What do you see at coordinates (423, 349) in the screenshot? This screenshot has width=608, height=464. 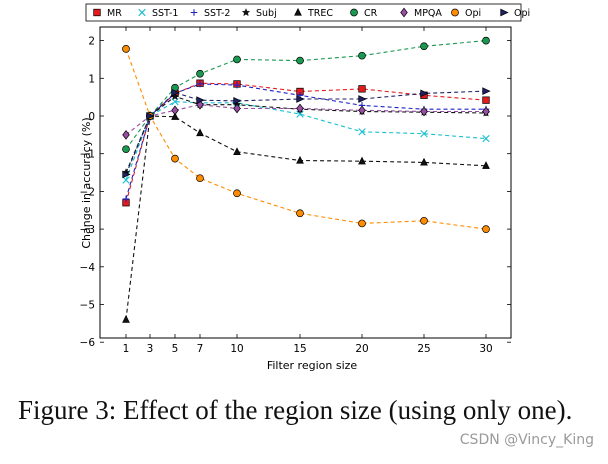 I see `x-tick-label: 25` at bounding box center [423, 349].